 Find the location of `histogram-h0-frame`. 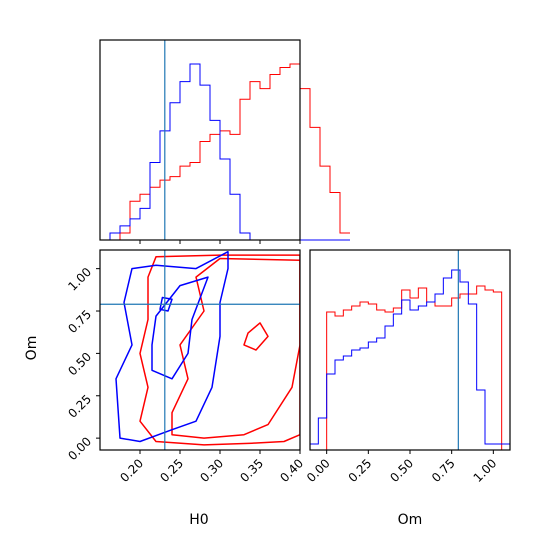

histogram-h0-frame is located at coordinates (200, 140).